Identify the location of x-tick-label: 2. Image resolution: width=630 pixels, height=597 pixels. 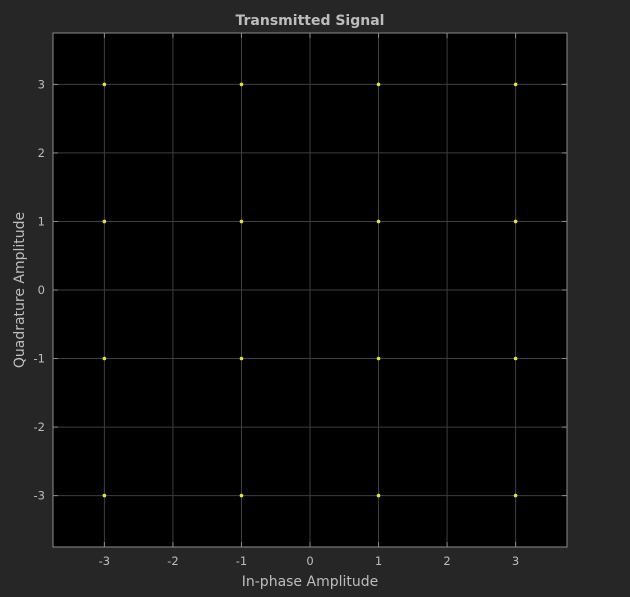
(446, 561).